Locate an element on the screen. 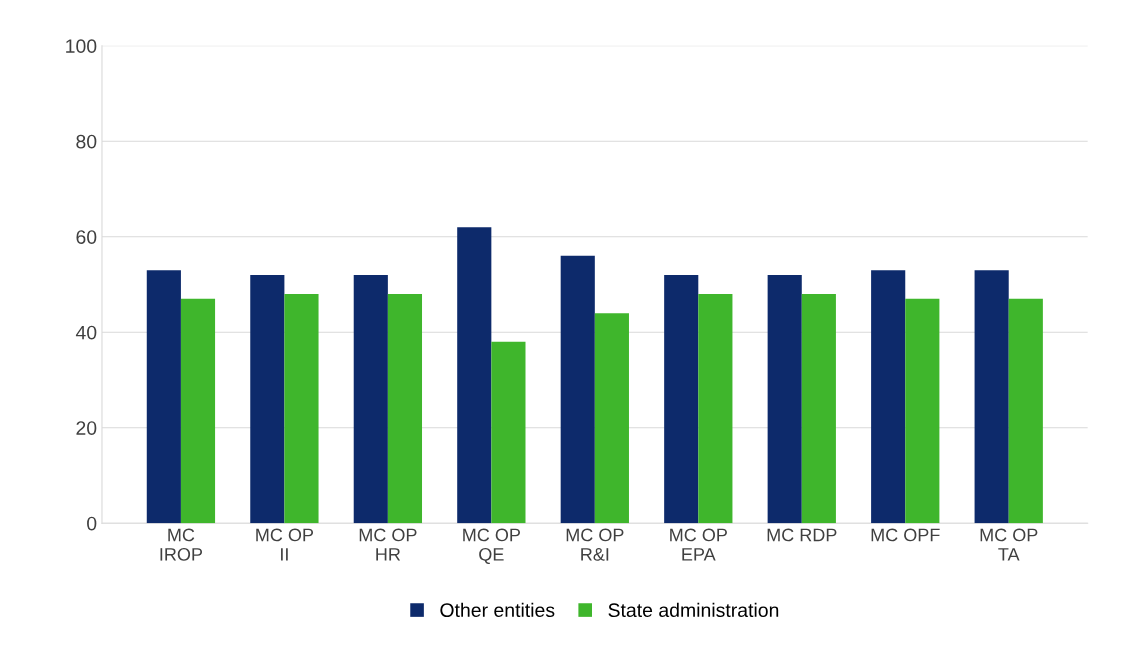 The width and height of the screenshot is (1133, 654). y-tick-label: 100 is located at coordinates (81, 46).